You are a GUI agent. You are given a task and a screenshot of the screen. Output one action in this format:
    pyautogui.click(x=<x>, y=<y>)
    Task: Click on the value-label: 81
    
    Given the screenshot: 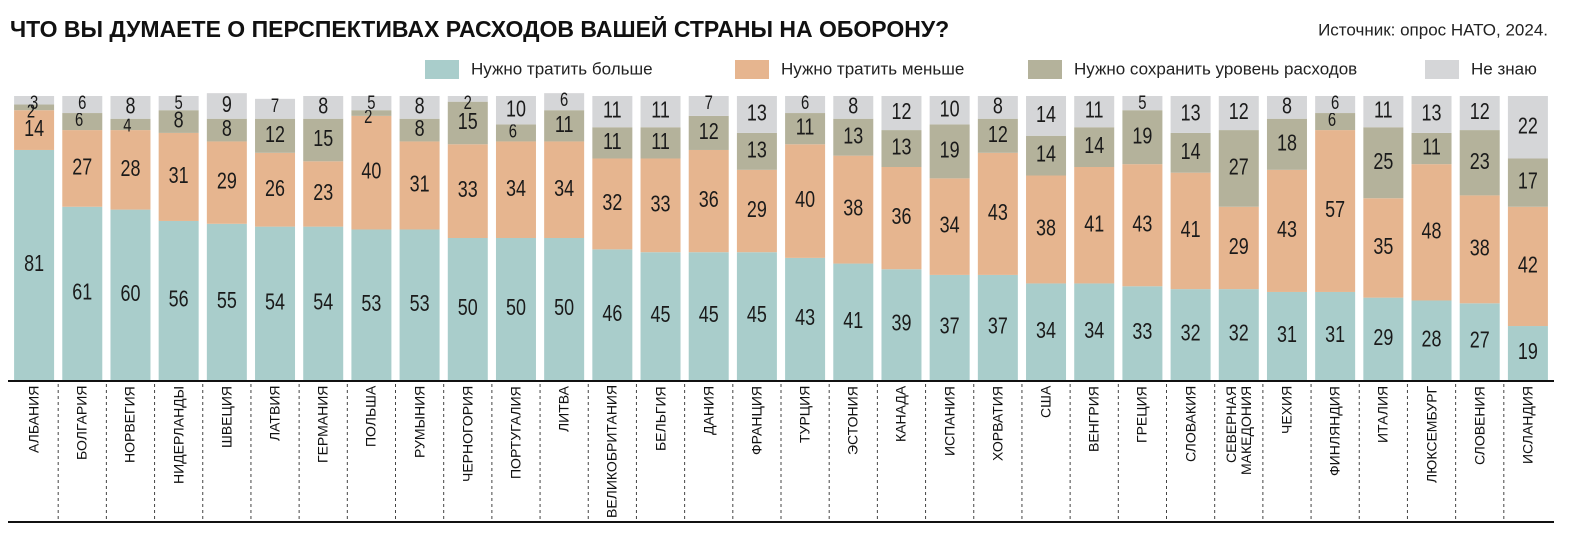 What is the action you would take?
    pyautogui.click(x=34, y=264)
    